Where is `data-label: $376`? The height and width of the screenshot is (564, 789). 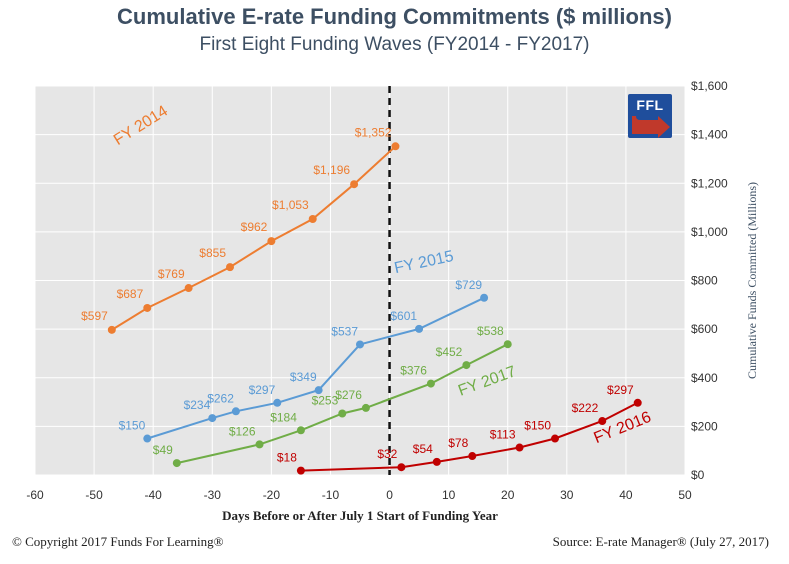
data-label: $376 is located at coordinates (413, 371).